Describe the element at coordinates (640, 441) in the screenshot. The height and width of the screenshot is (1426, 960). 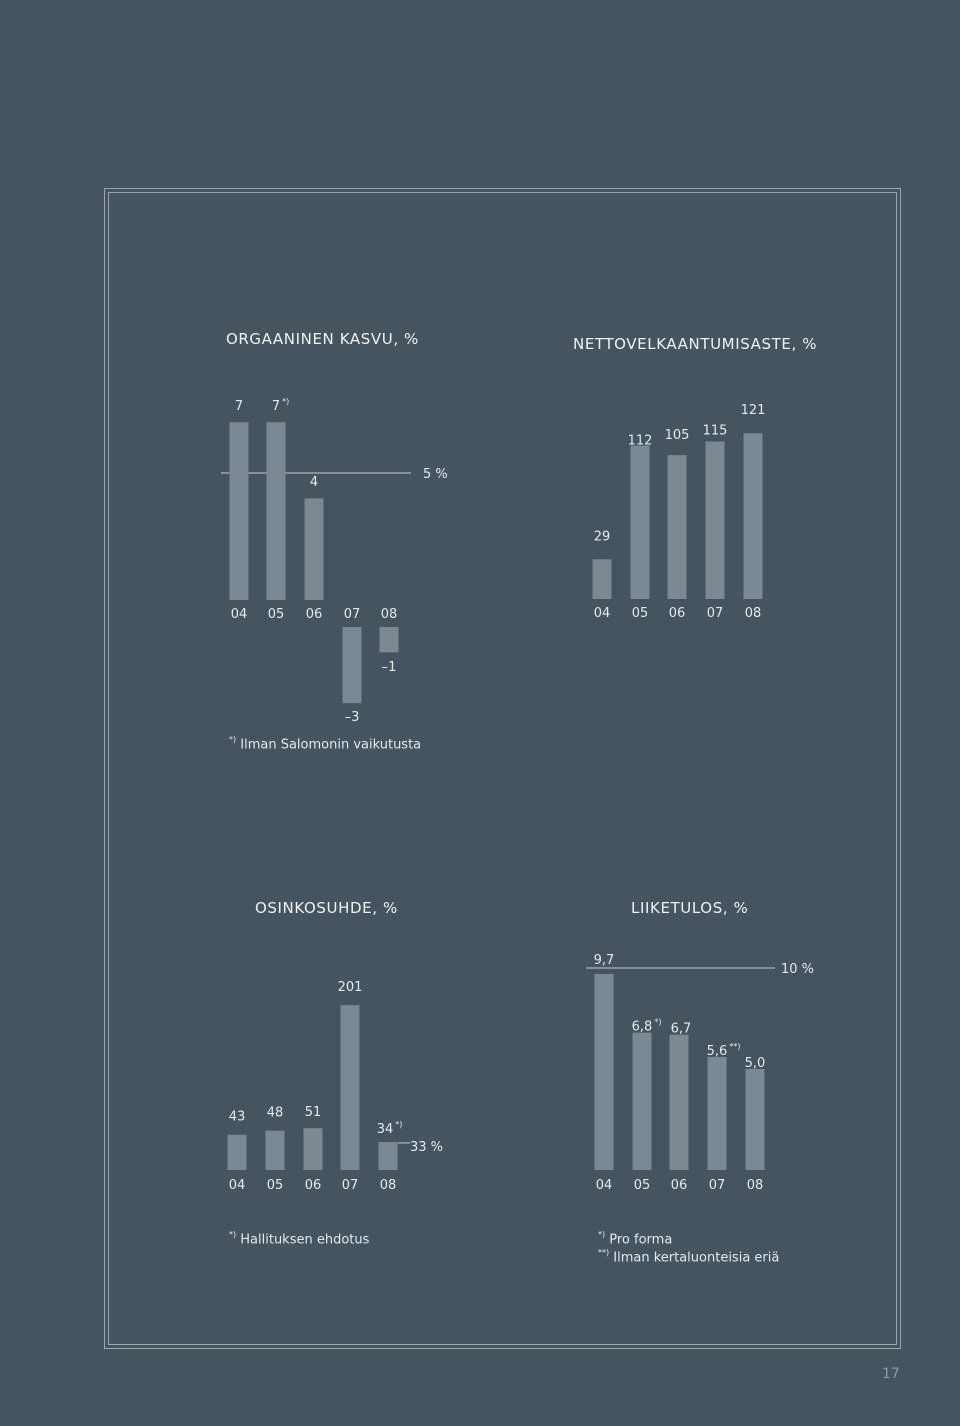
I see `value-label: 112` at that location.